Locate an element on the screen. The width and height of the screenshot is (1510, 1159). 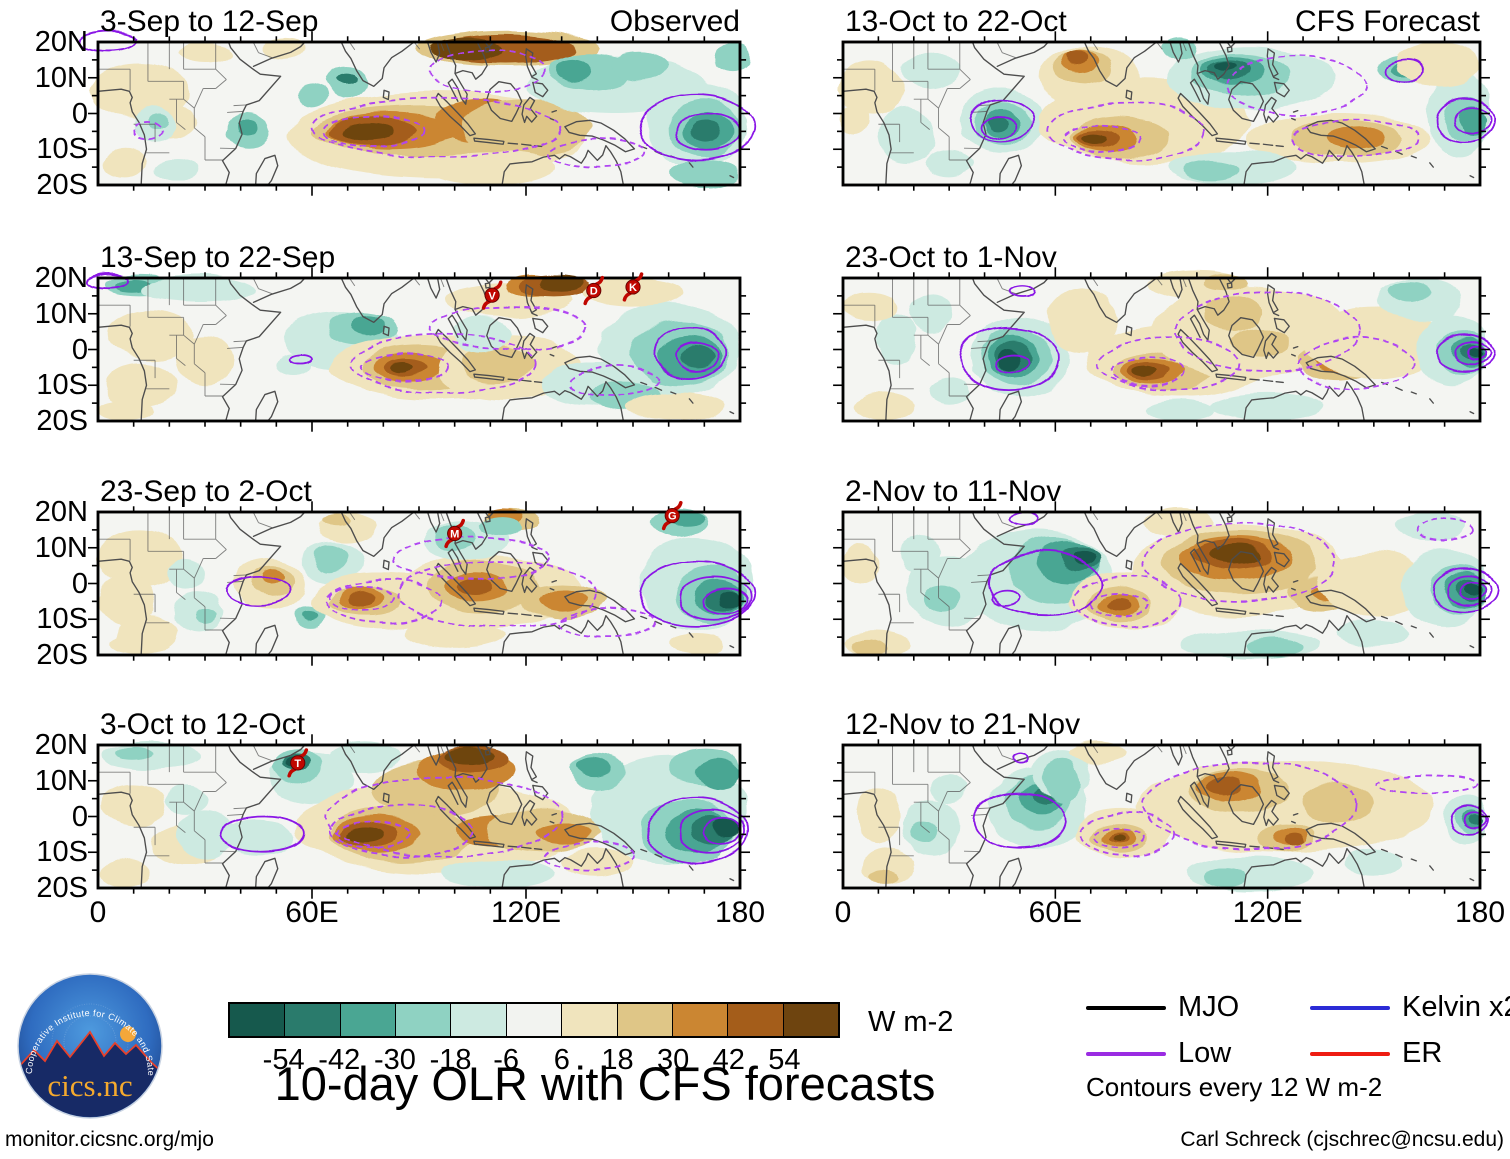
map-panel-forecast-4: 12-Nov to 21-Nov is located at coordinates (1161, 803).